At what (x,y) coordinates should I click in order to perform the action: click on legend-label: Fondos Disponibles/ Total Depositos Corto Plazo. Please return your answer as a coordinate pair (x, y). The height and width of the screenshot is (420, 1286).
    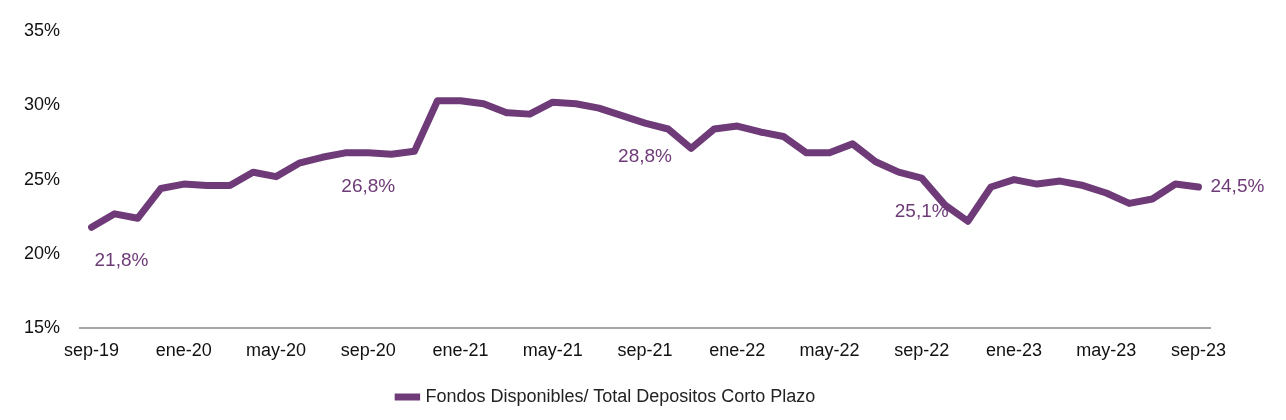
    Looking at the image, I should click on (620, 395).